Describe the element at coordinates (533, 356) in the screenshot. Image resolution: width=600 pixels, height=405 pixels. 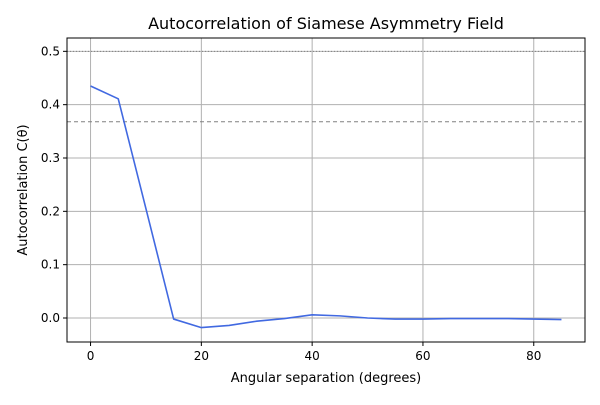
I see `x-tick-label: 80` at that location.